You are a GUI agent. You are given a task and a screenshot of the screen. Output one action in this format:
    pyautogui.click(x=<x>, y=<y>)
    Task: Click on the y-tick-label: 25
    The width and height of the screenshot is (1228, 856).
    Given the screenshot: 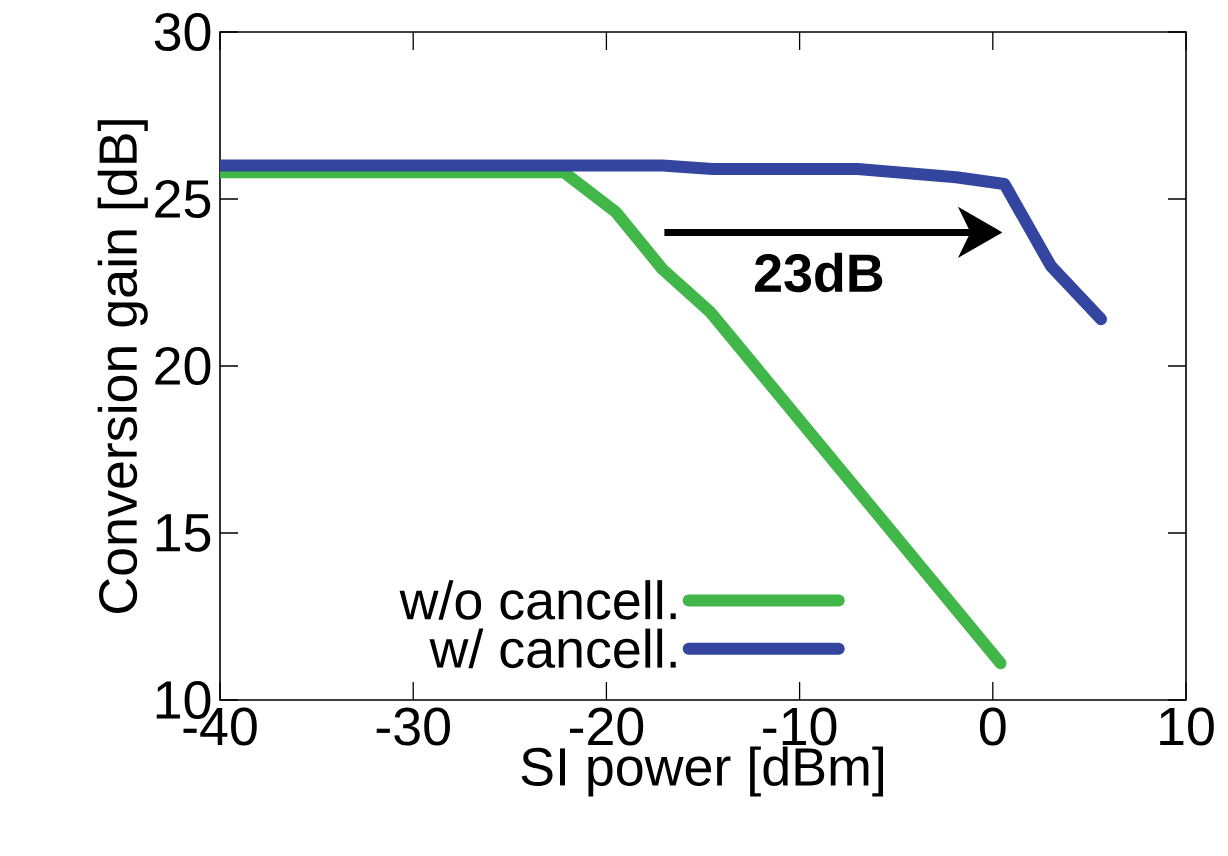 What is the action you would take?
    pyautogui.click(x=183, y=199)
    